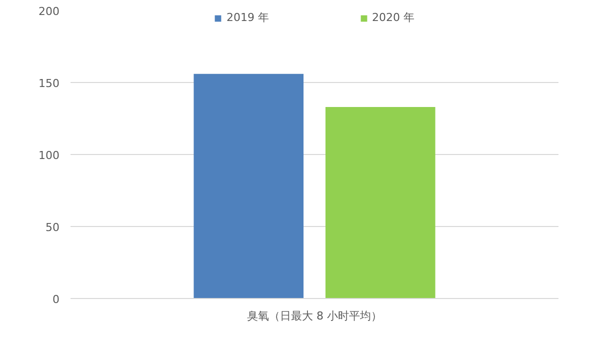 The height and width of the screenshot is (340, 605). Describe the element at coordinates (247, 17) in the screenshot. I see `legend-label: 2019 年` at that location.